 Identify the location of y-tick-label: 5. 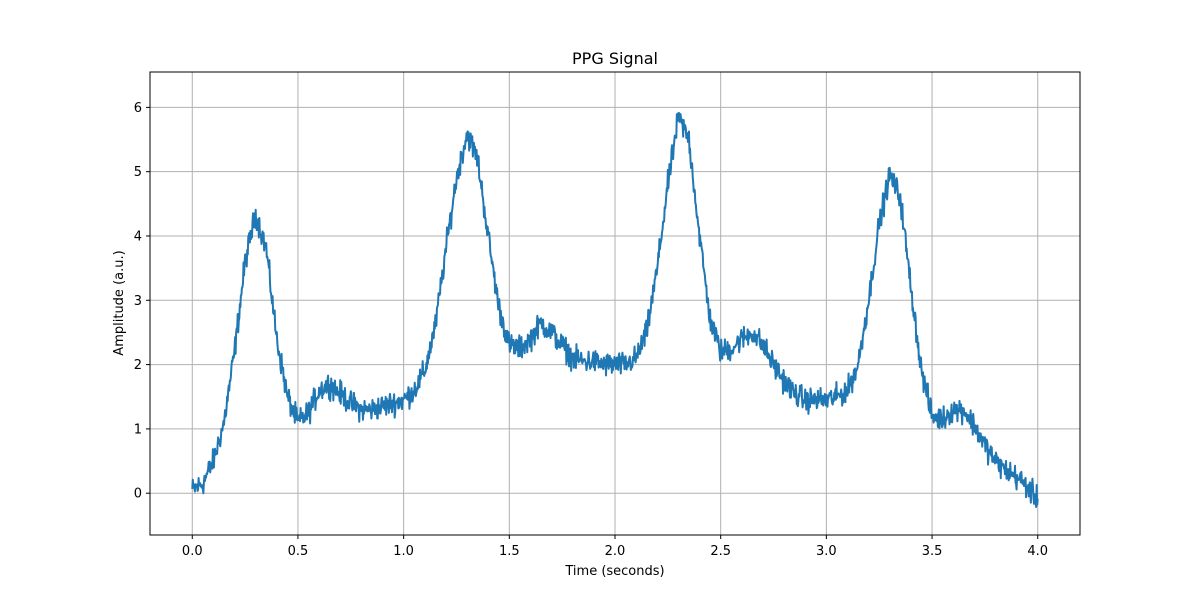
(138, 172).